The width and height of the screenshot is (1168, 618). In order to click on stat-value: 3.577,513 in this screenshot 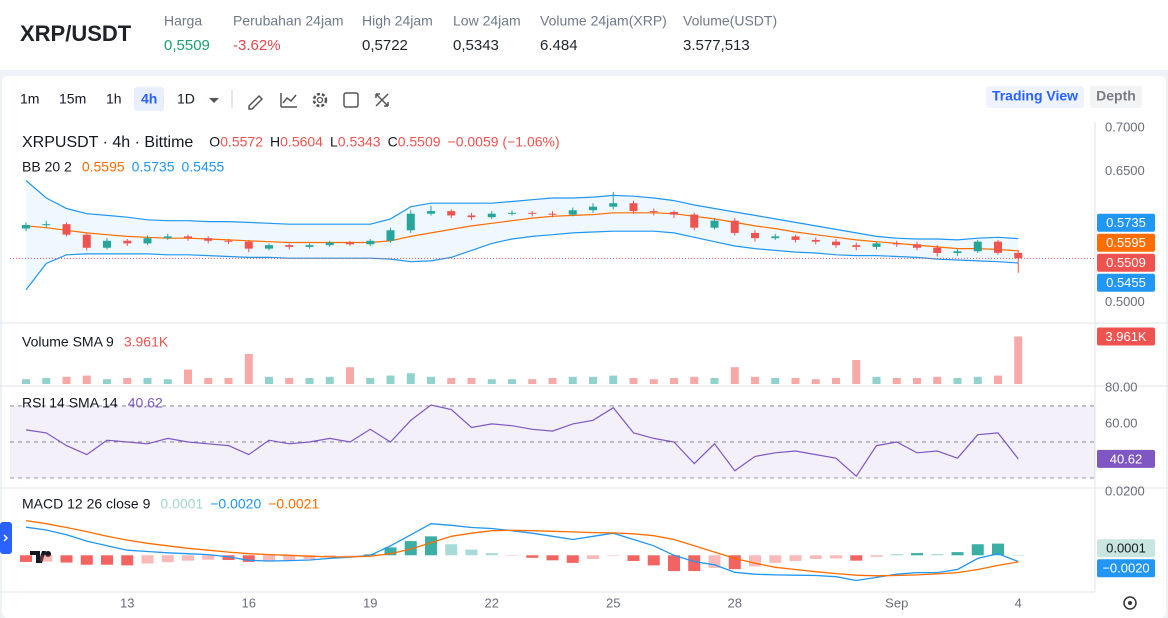, I will do `click(716, 45)`.